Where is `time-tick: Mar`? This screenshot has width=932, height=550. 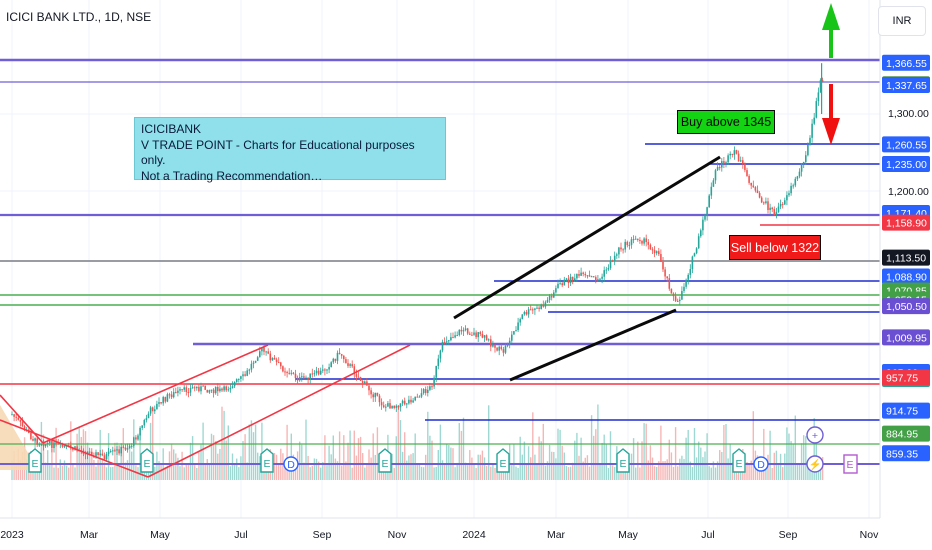
time-tick: Mar is located at coordinates (556, 535).